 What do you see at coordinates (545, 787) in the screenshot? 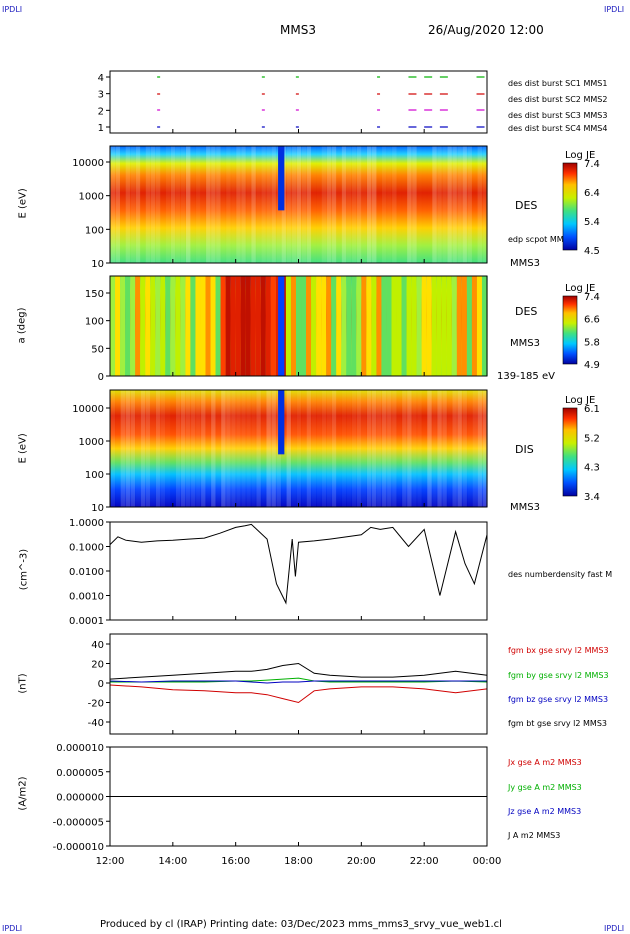
I see `current-legend-jy: Jy gse A m2 MMS3` at bounding box center [545, 787].